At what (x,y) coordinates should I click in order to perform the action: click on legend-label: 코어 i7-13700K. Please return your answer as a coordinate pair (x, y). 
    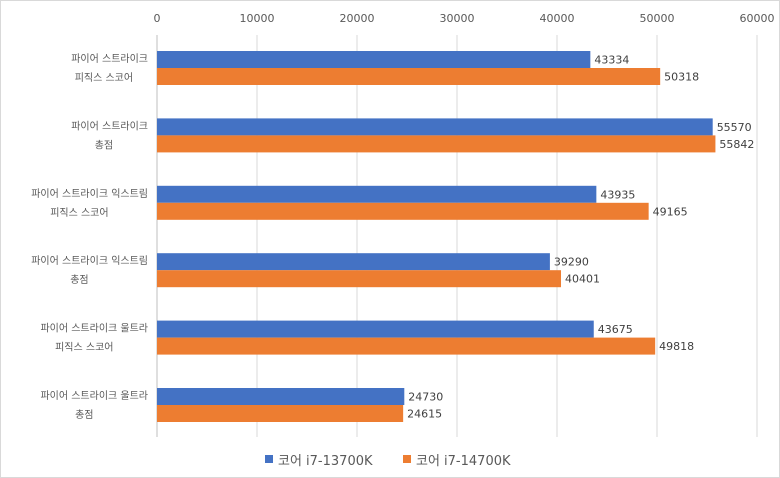
    Looking at the image, I should click on (325, 461).